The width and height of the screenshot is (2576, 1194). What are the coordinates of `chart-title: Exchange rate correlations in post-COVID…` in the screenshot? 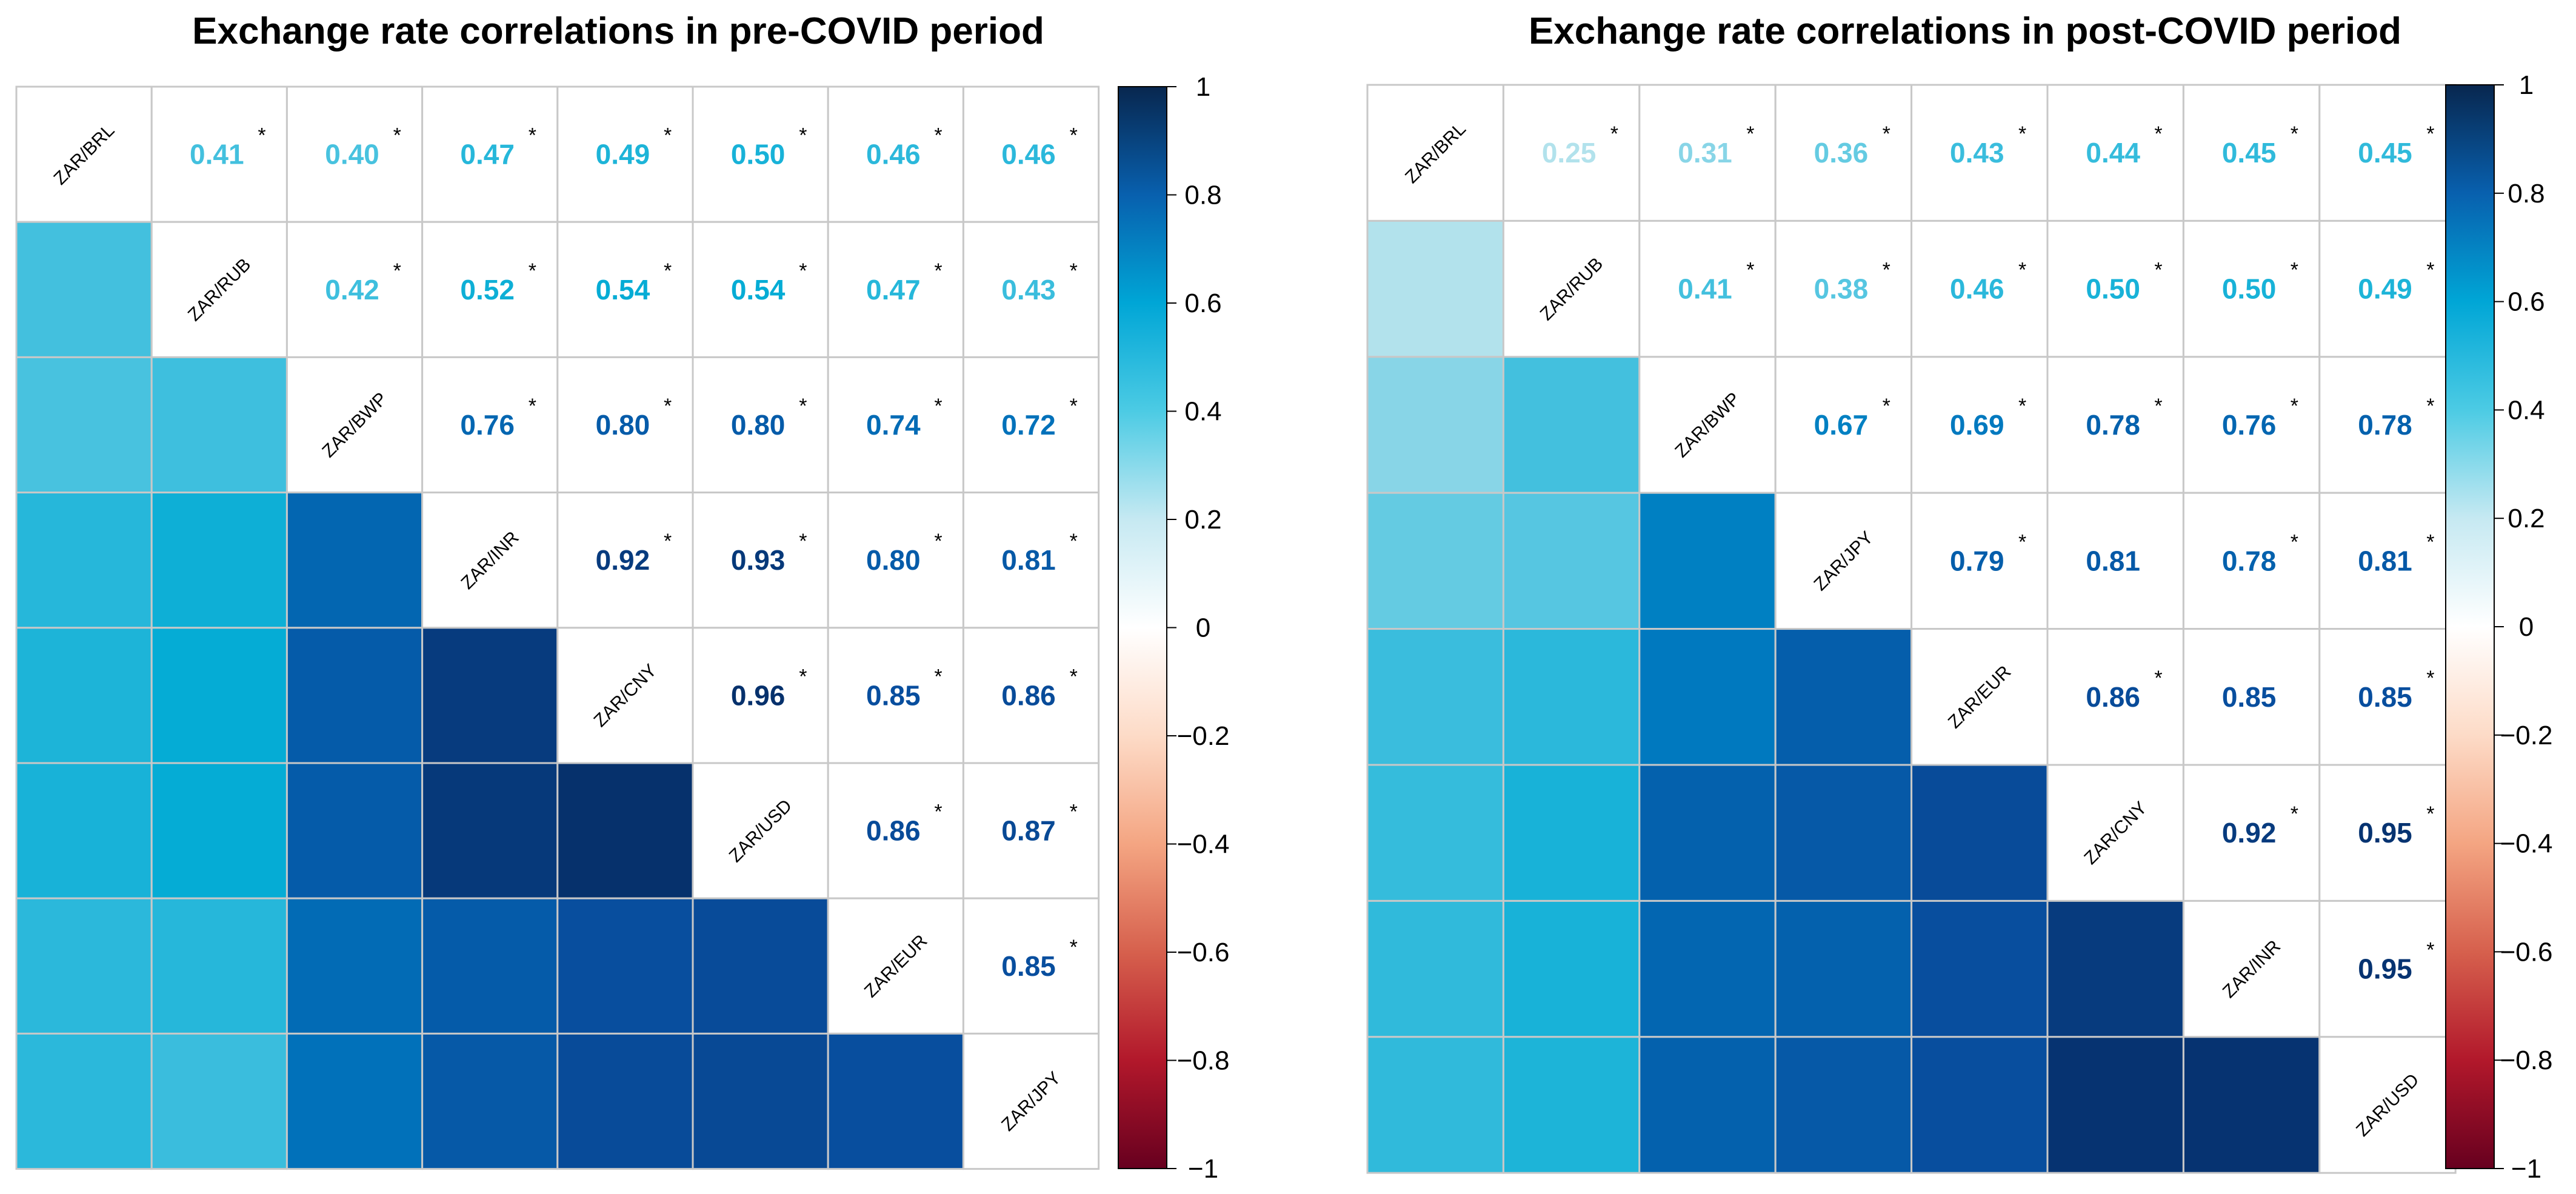 It's located at (1965, 31).